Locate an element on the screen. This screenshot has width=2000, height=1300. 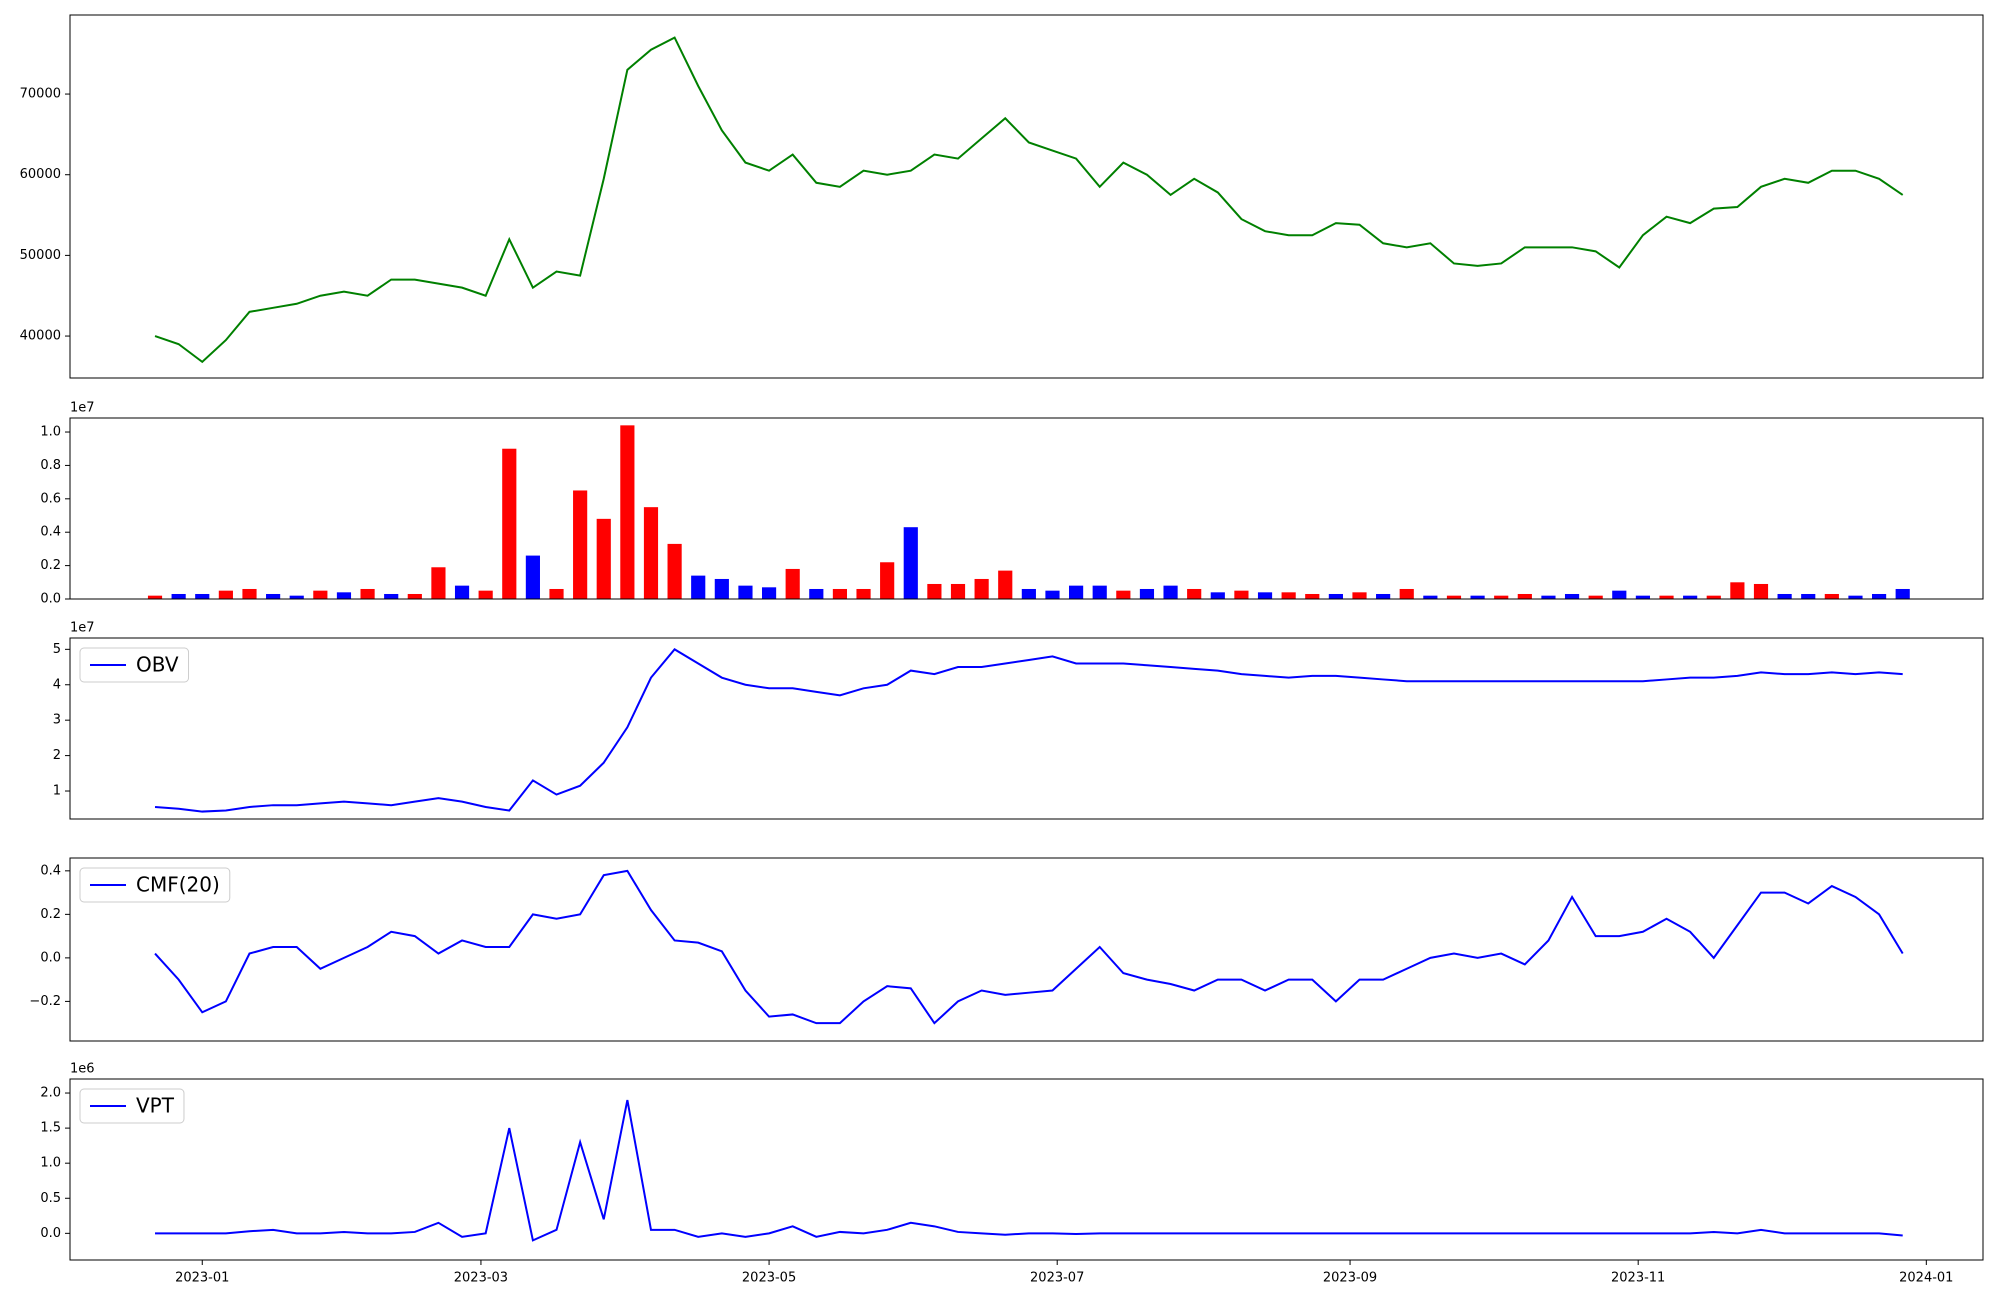
x-tick-label: 2023-07 is located at coordinates (1057, 1278).